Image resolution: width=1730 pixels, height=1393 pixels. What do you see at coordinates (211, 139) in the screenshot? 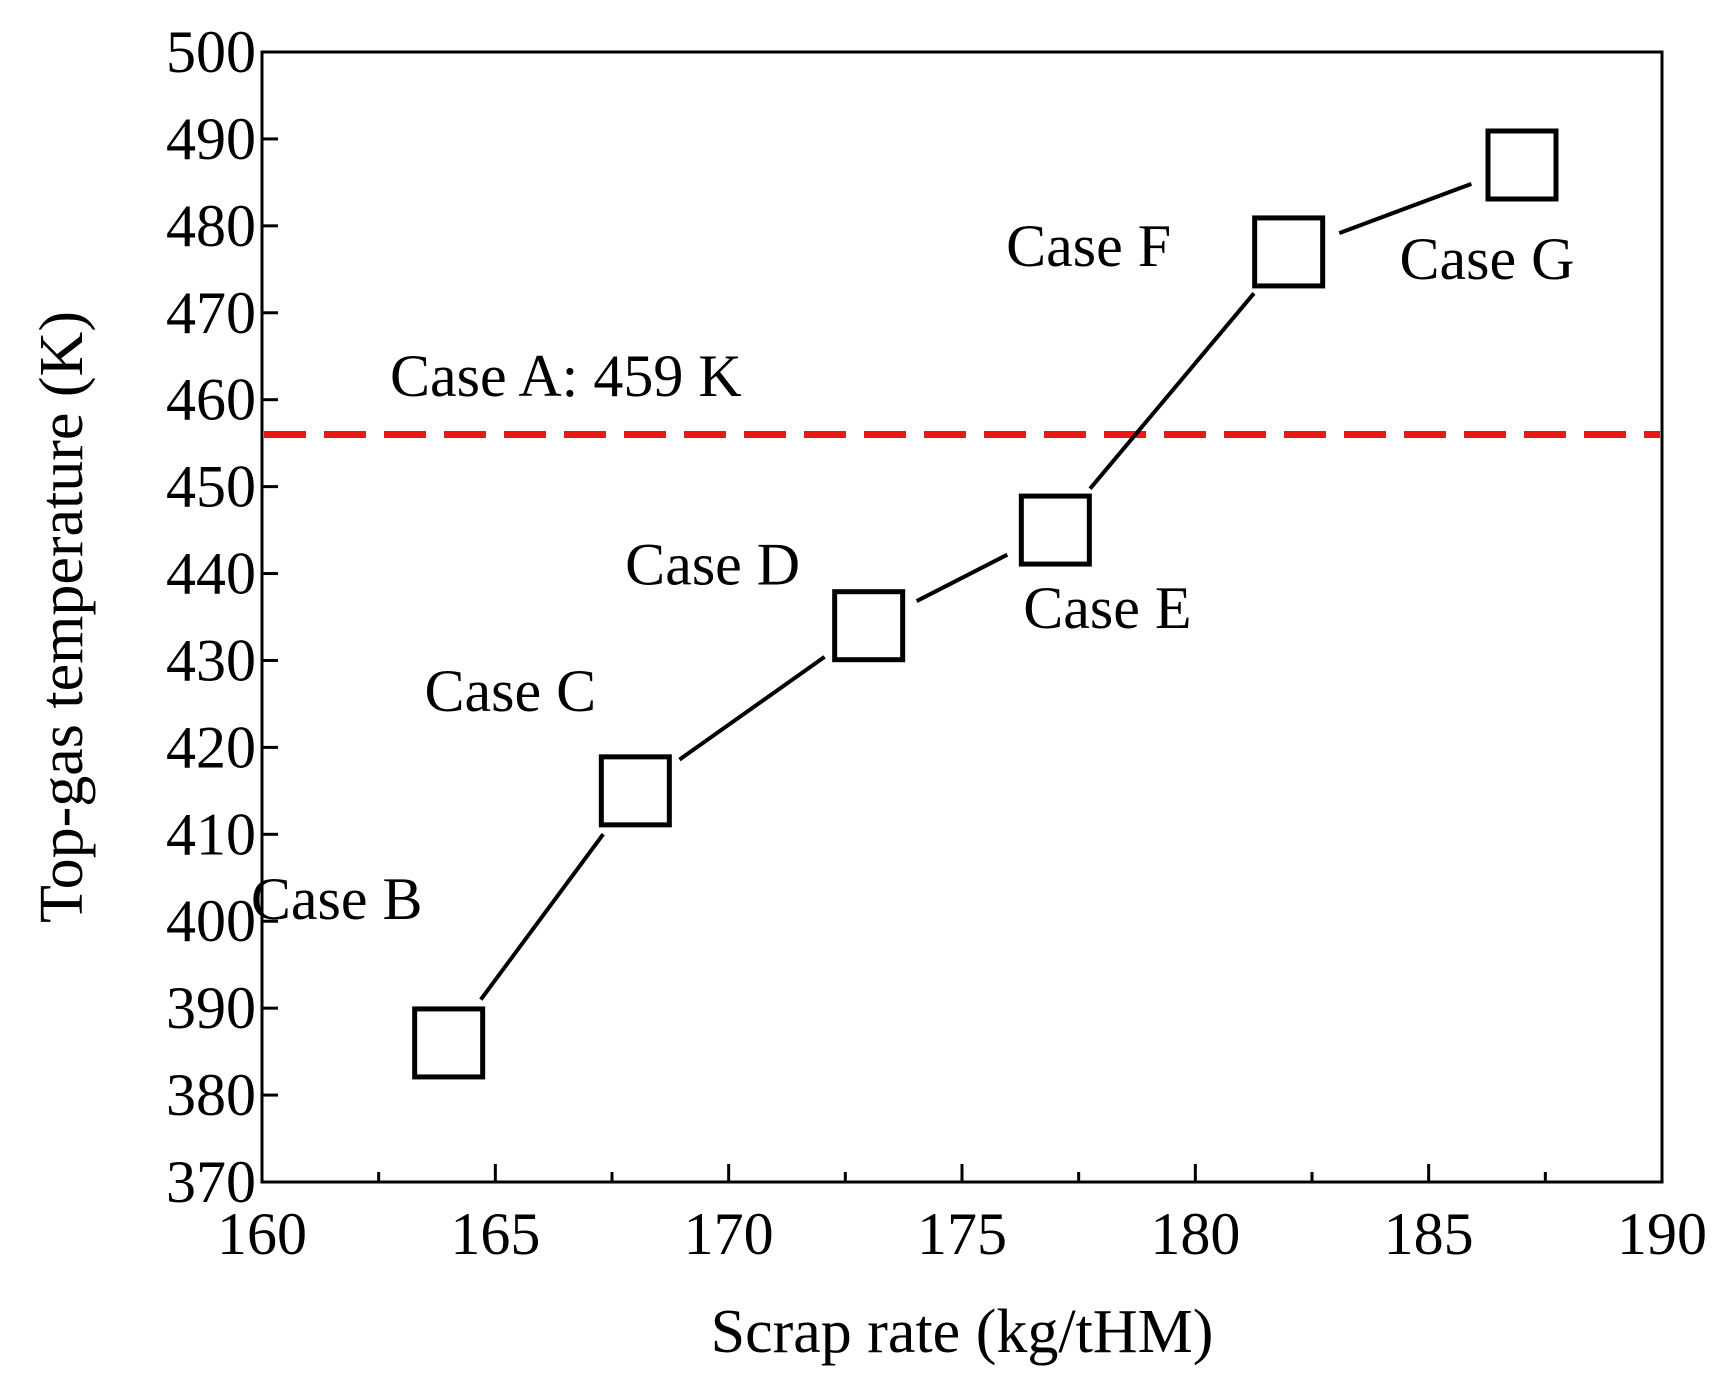
I see `y-tick-label: 490` at bounding box center [211, 139].